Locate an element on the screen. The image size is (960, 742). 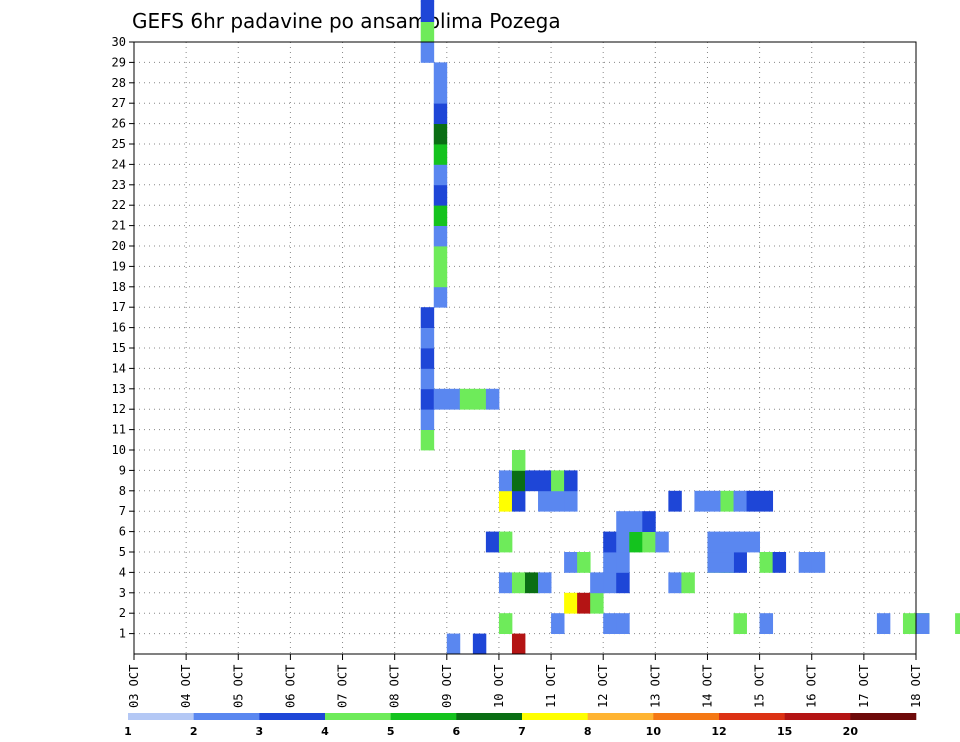
y-tick-label: 7 is located at coordinates (122, 511).